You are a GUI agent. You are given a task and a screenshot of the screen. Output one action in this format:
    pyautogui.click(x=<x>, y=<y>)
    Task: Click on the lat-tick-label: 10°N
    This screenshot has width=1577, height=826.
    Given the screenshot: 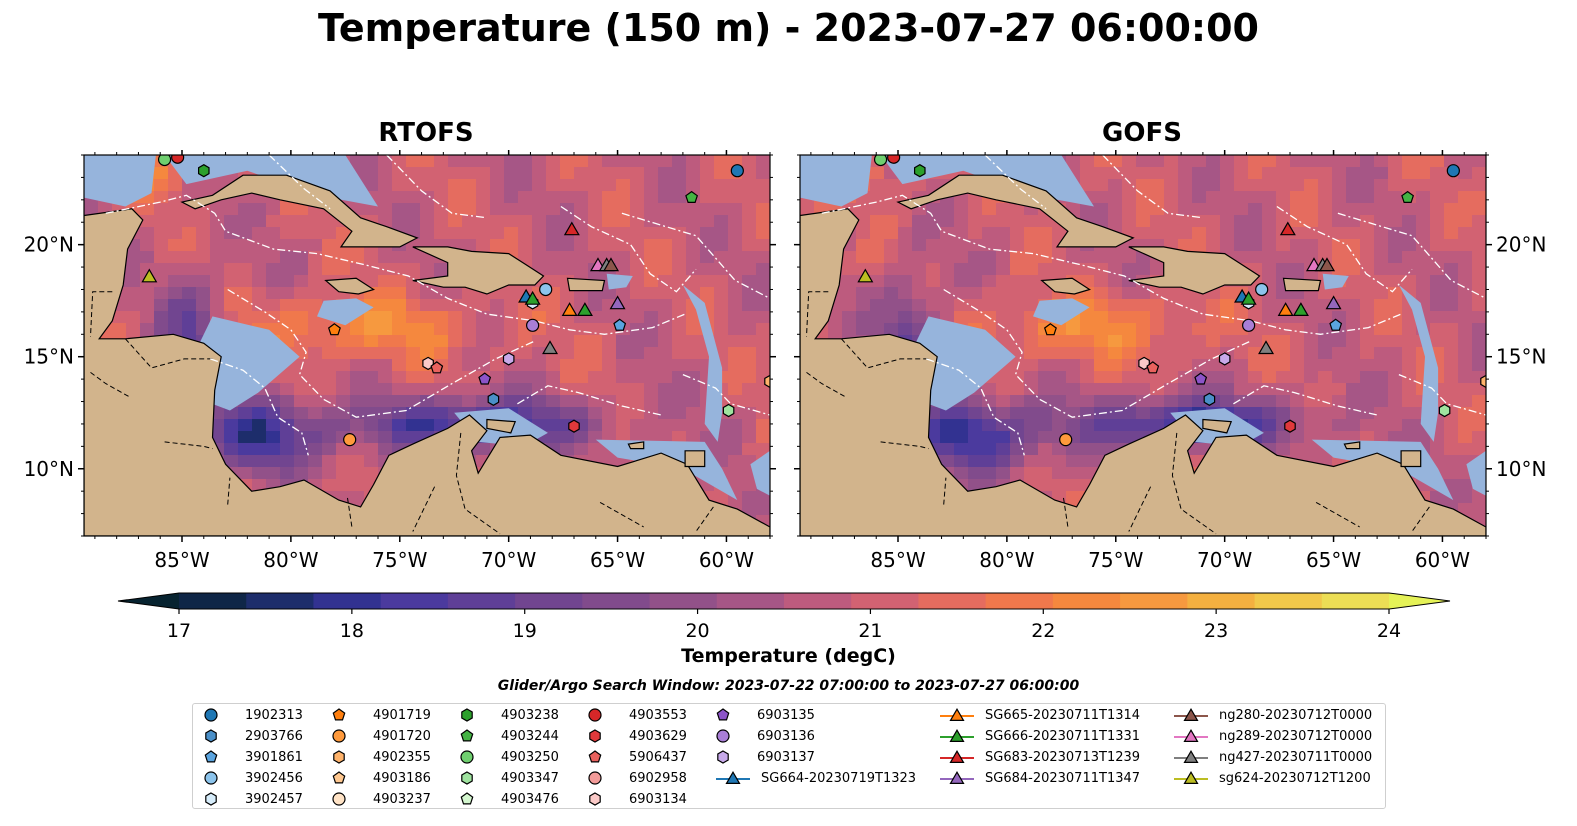 What is the action you would take?
    pyautogui.click(x=1521, y=469)
    